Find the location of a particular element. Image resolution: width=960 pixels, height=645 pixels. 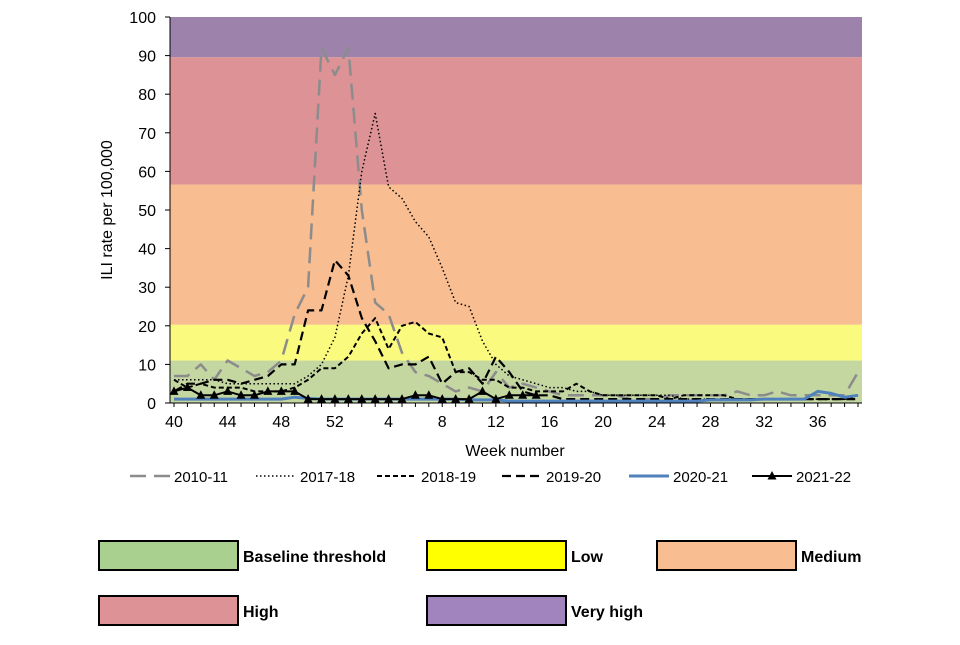

y-tick-label: 90 is located at coordinates (147, 57).